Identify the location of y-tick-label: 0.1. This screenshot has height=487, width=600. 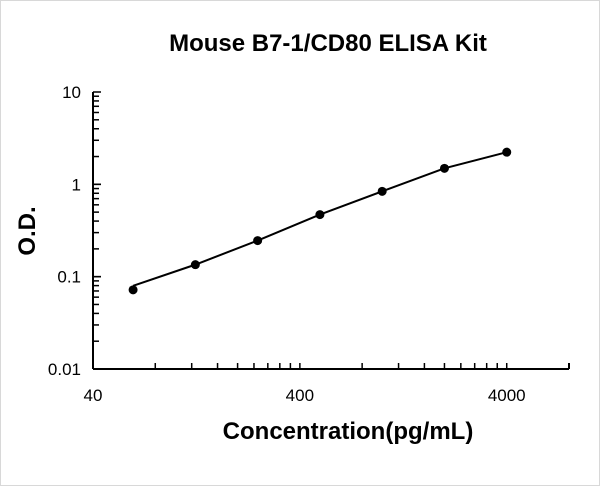
(69, 277).